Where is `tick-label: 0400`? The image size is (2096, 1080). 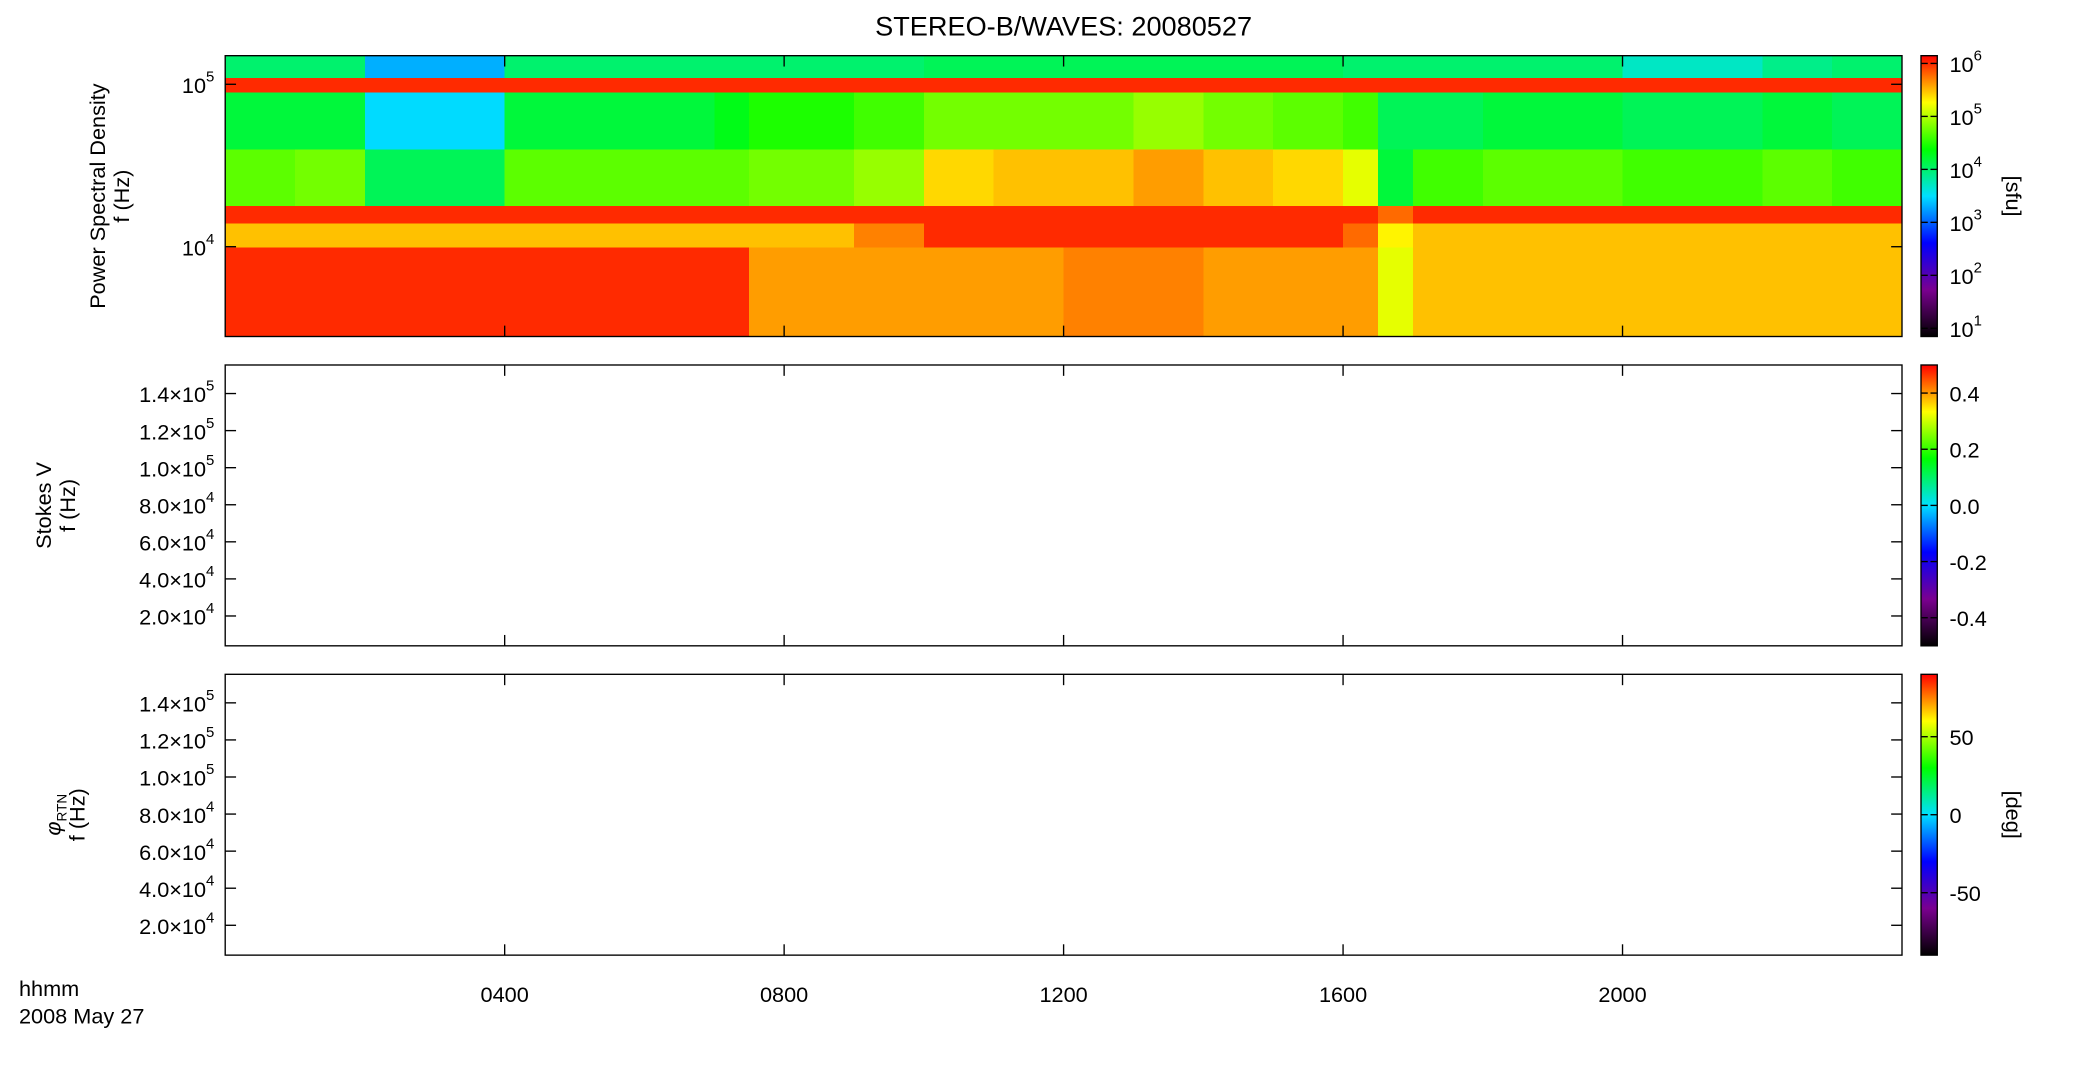
tick-label: 0400 is located at coordinates (505, 994).